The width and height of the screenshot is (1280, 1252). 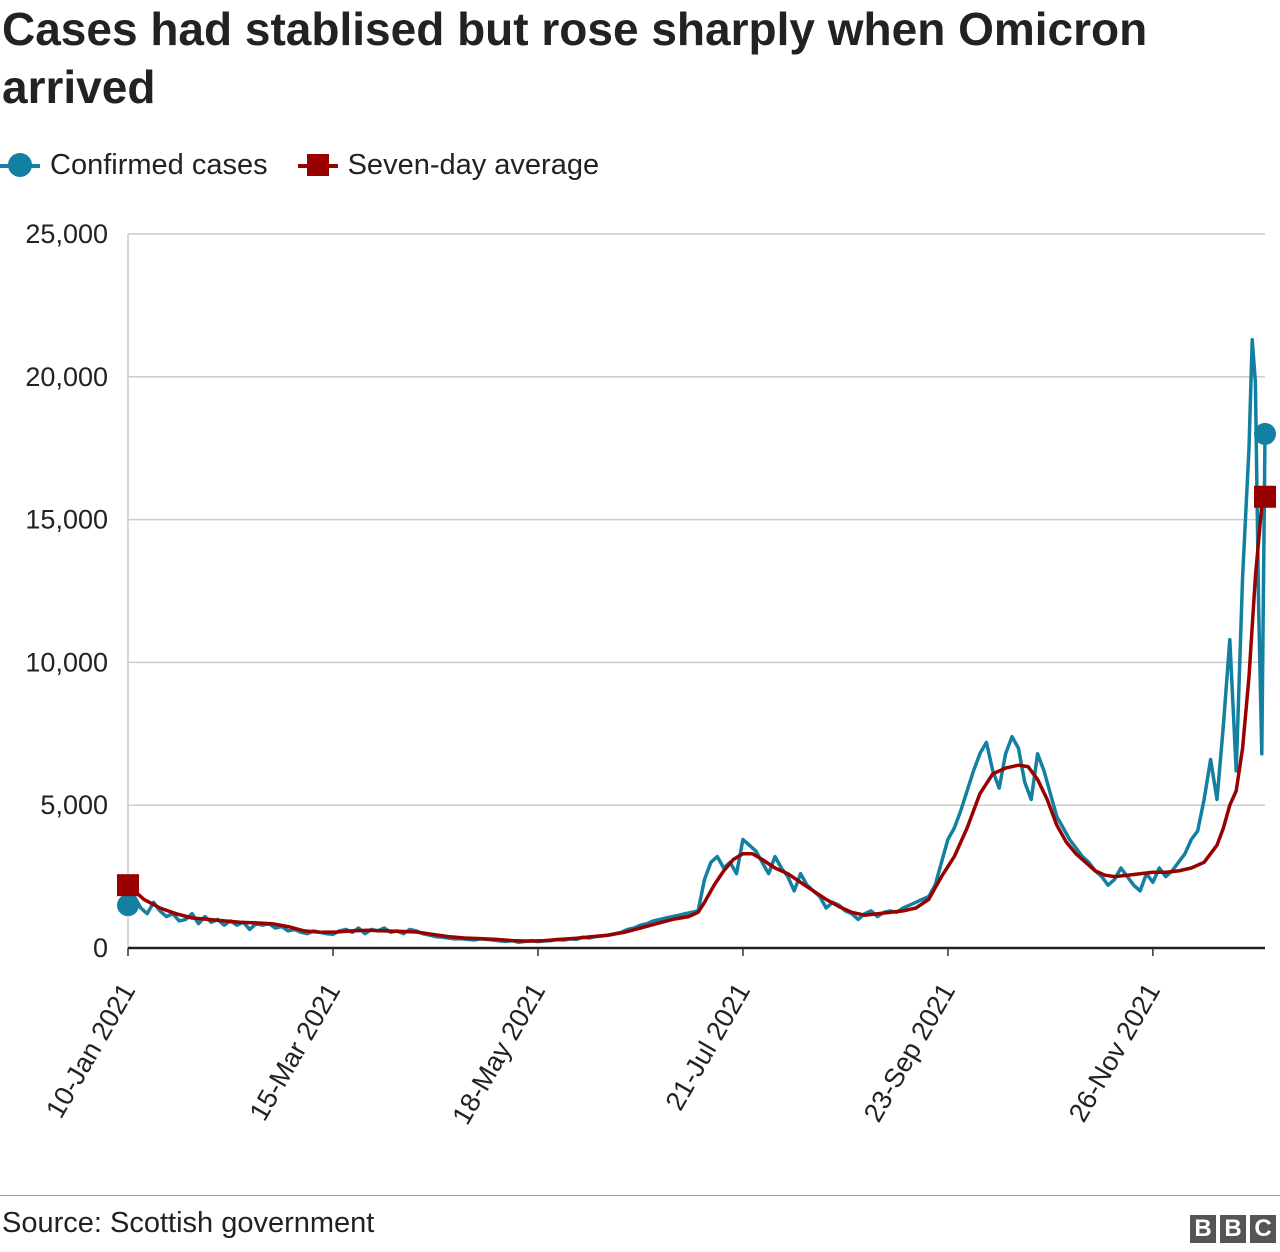 I want to click on legend-label-confirmed-cases: Confirmed cases, so click(x=159, y=164).